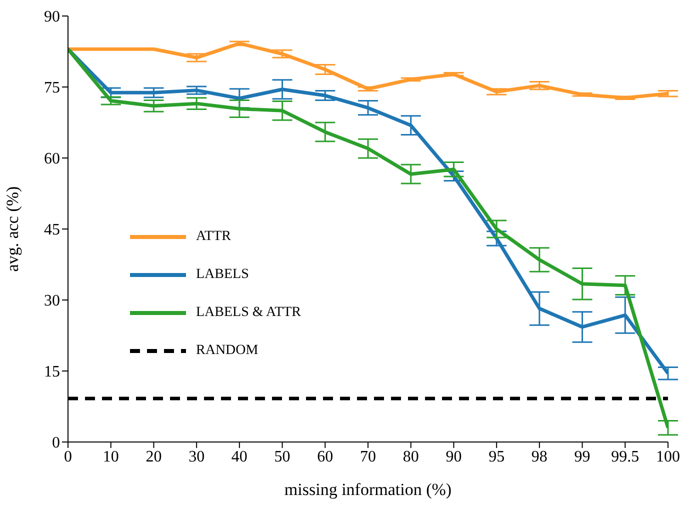  Describe the element at coordinates (12, 229) in the screenshot. I see `y-axis-title: avg. acc (%)` at that location.